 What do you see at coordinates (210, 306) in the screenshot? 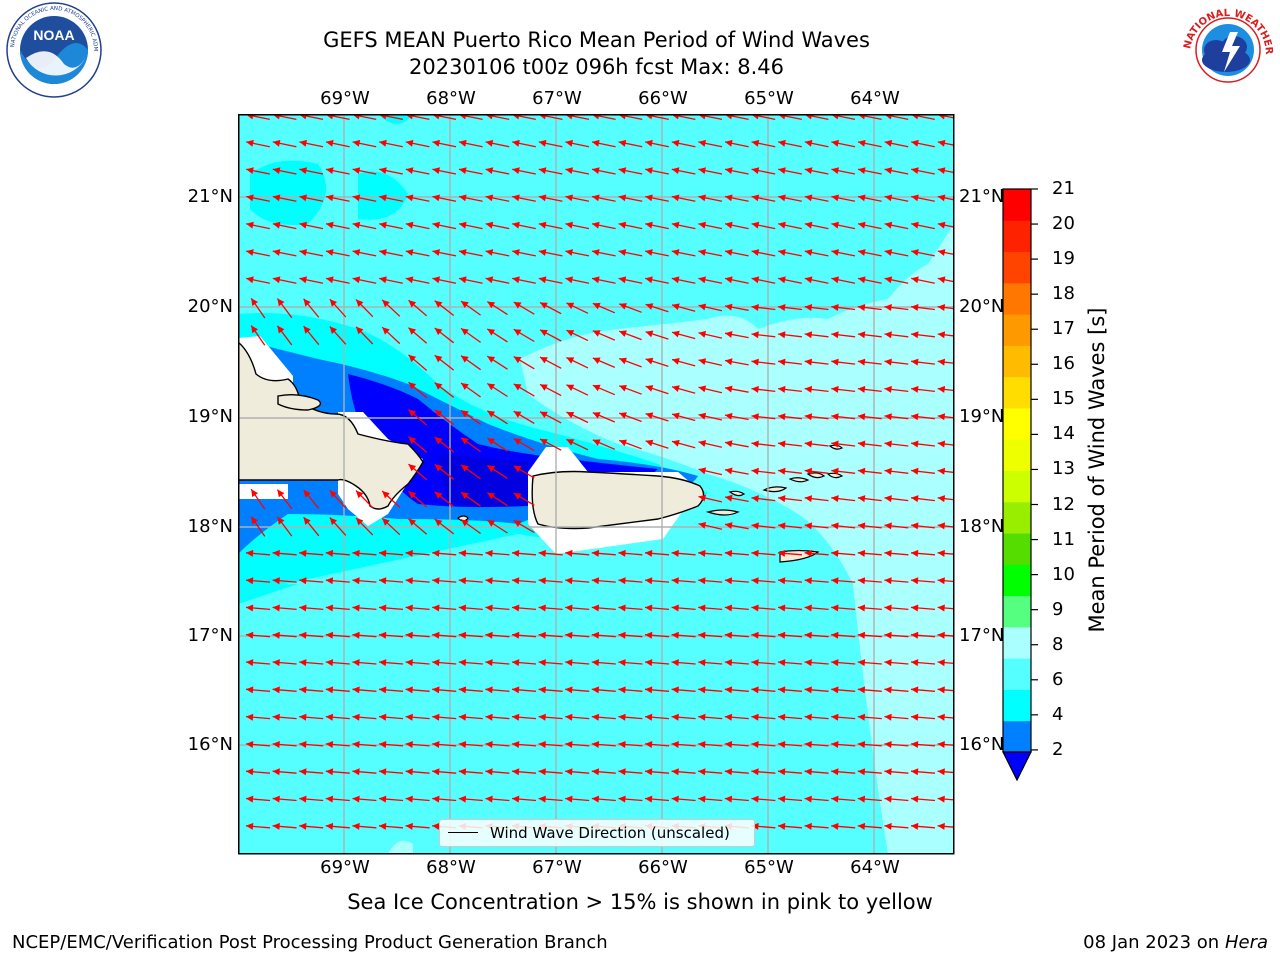
I see `lat-label-left-20: 20°N` at bounding box center [210, 306].